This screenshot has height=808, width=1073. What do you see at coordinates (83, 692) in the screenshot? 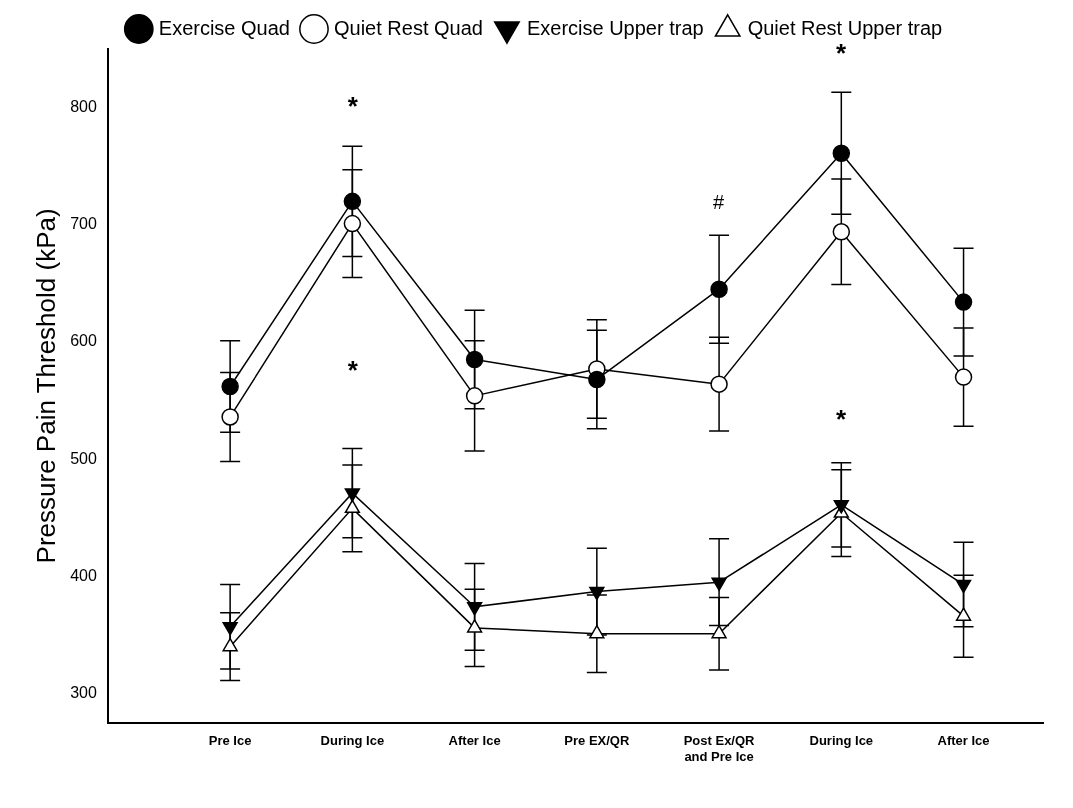
I see `y-tick-label: 300` at bounding box center [83, 692].